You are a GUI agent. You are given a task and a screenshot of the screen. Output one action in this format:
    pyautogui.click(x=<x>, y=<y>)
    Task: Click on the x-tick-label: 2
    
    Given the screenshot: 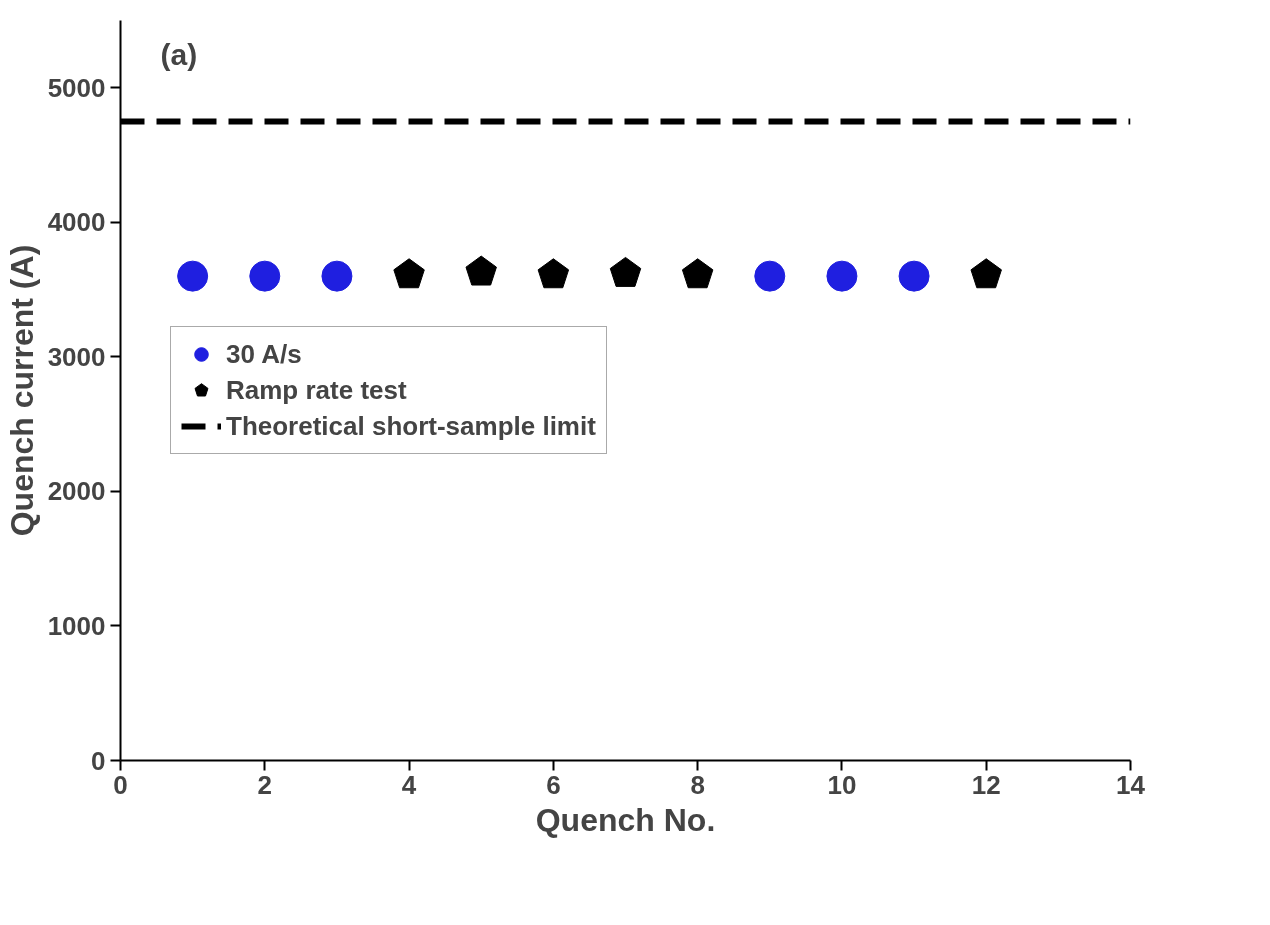 What is the action you would take?
    pyautogui.click(x=265, y=784)
    